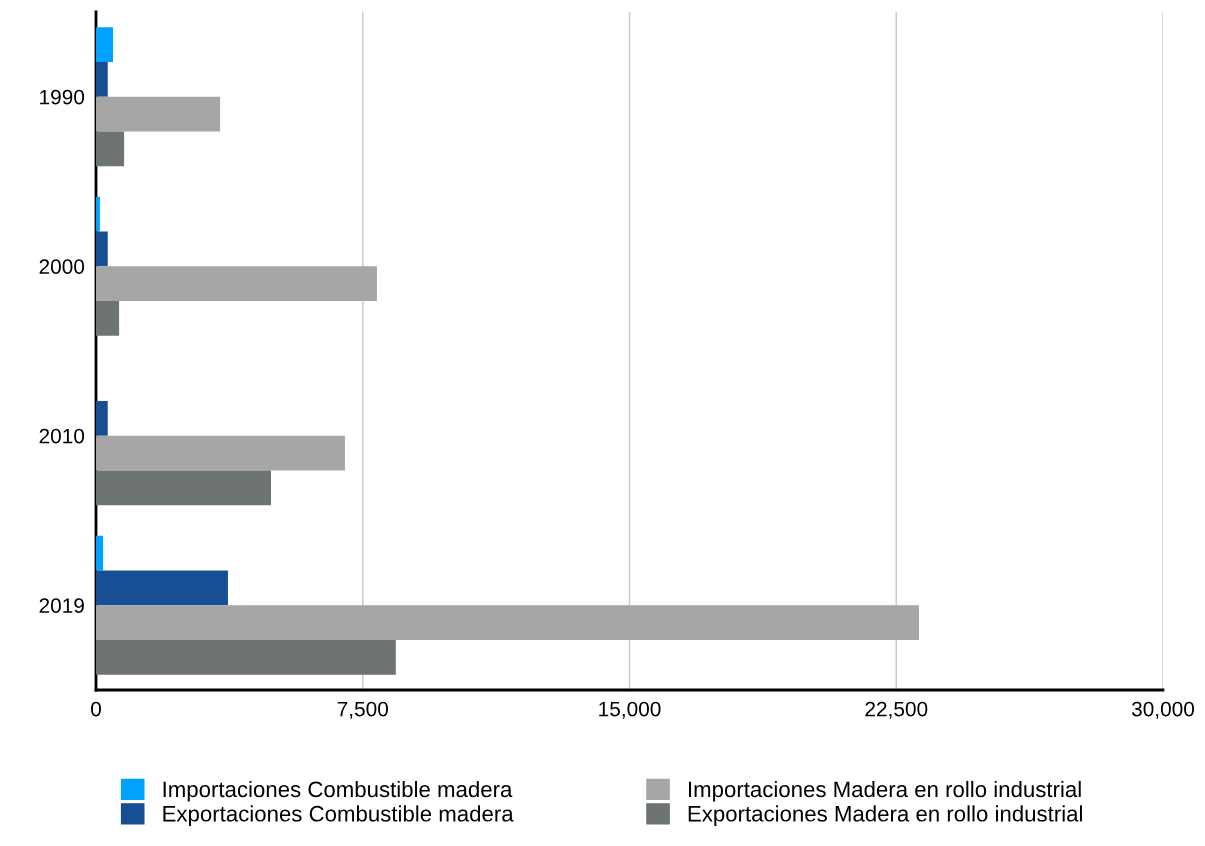 Image resolution: width=1205 pixels, height=846 pixels. Describe the element at coordinates (62, 436) in the screenshot. I see `y-tick-label: 2010` at that location.